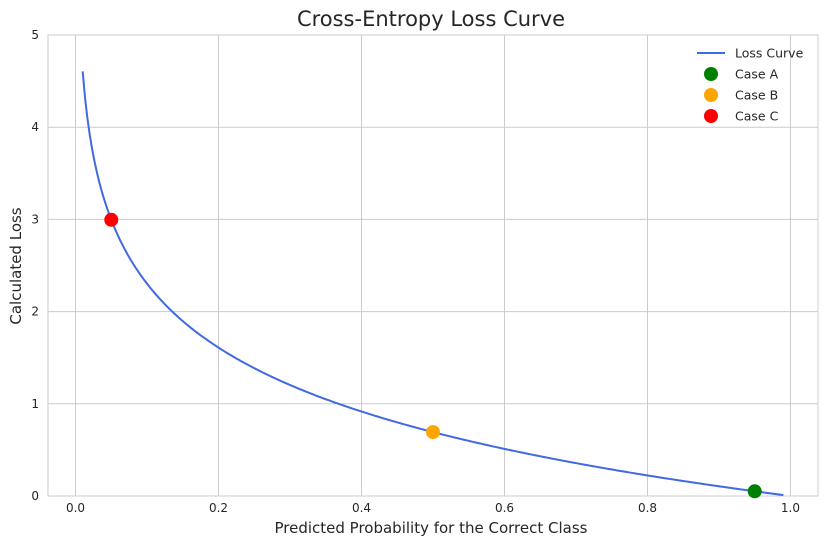 The image size is (828, 549). I want to click on legend-label: Case B, so click(756, 95).